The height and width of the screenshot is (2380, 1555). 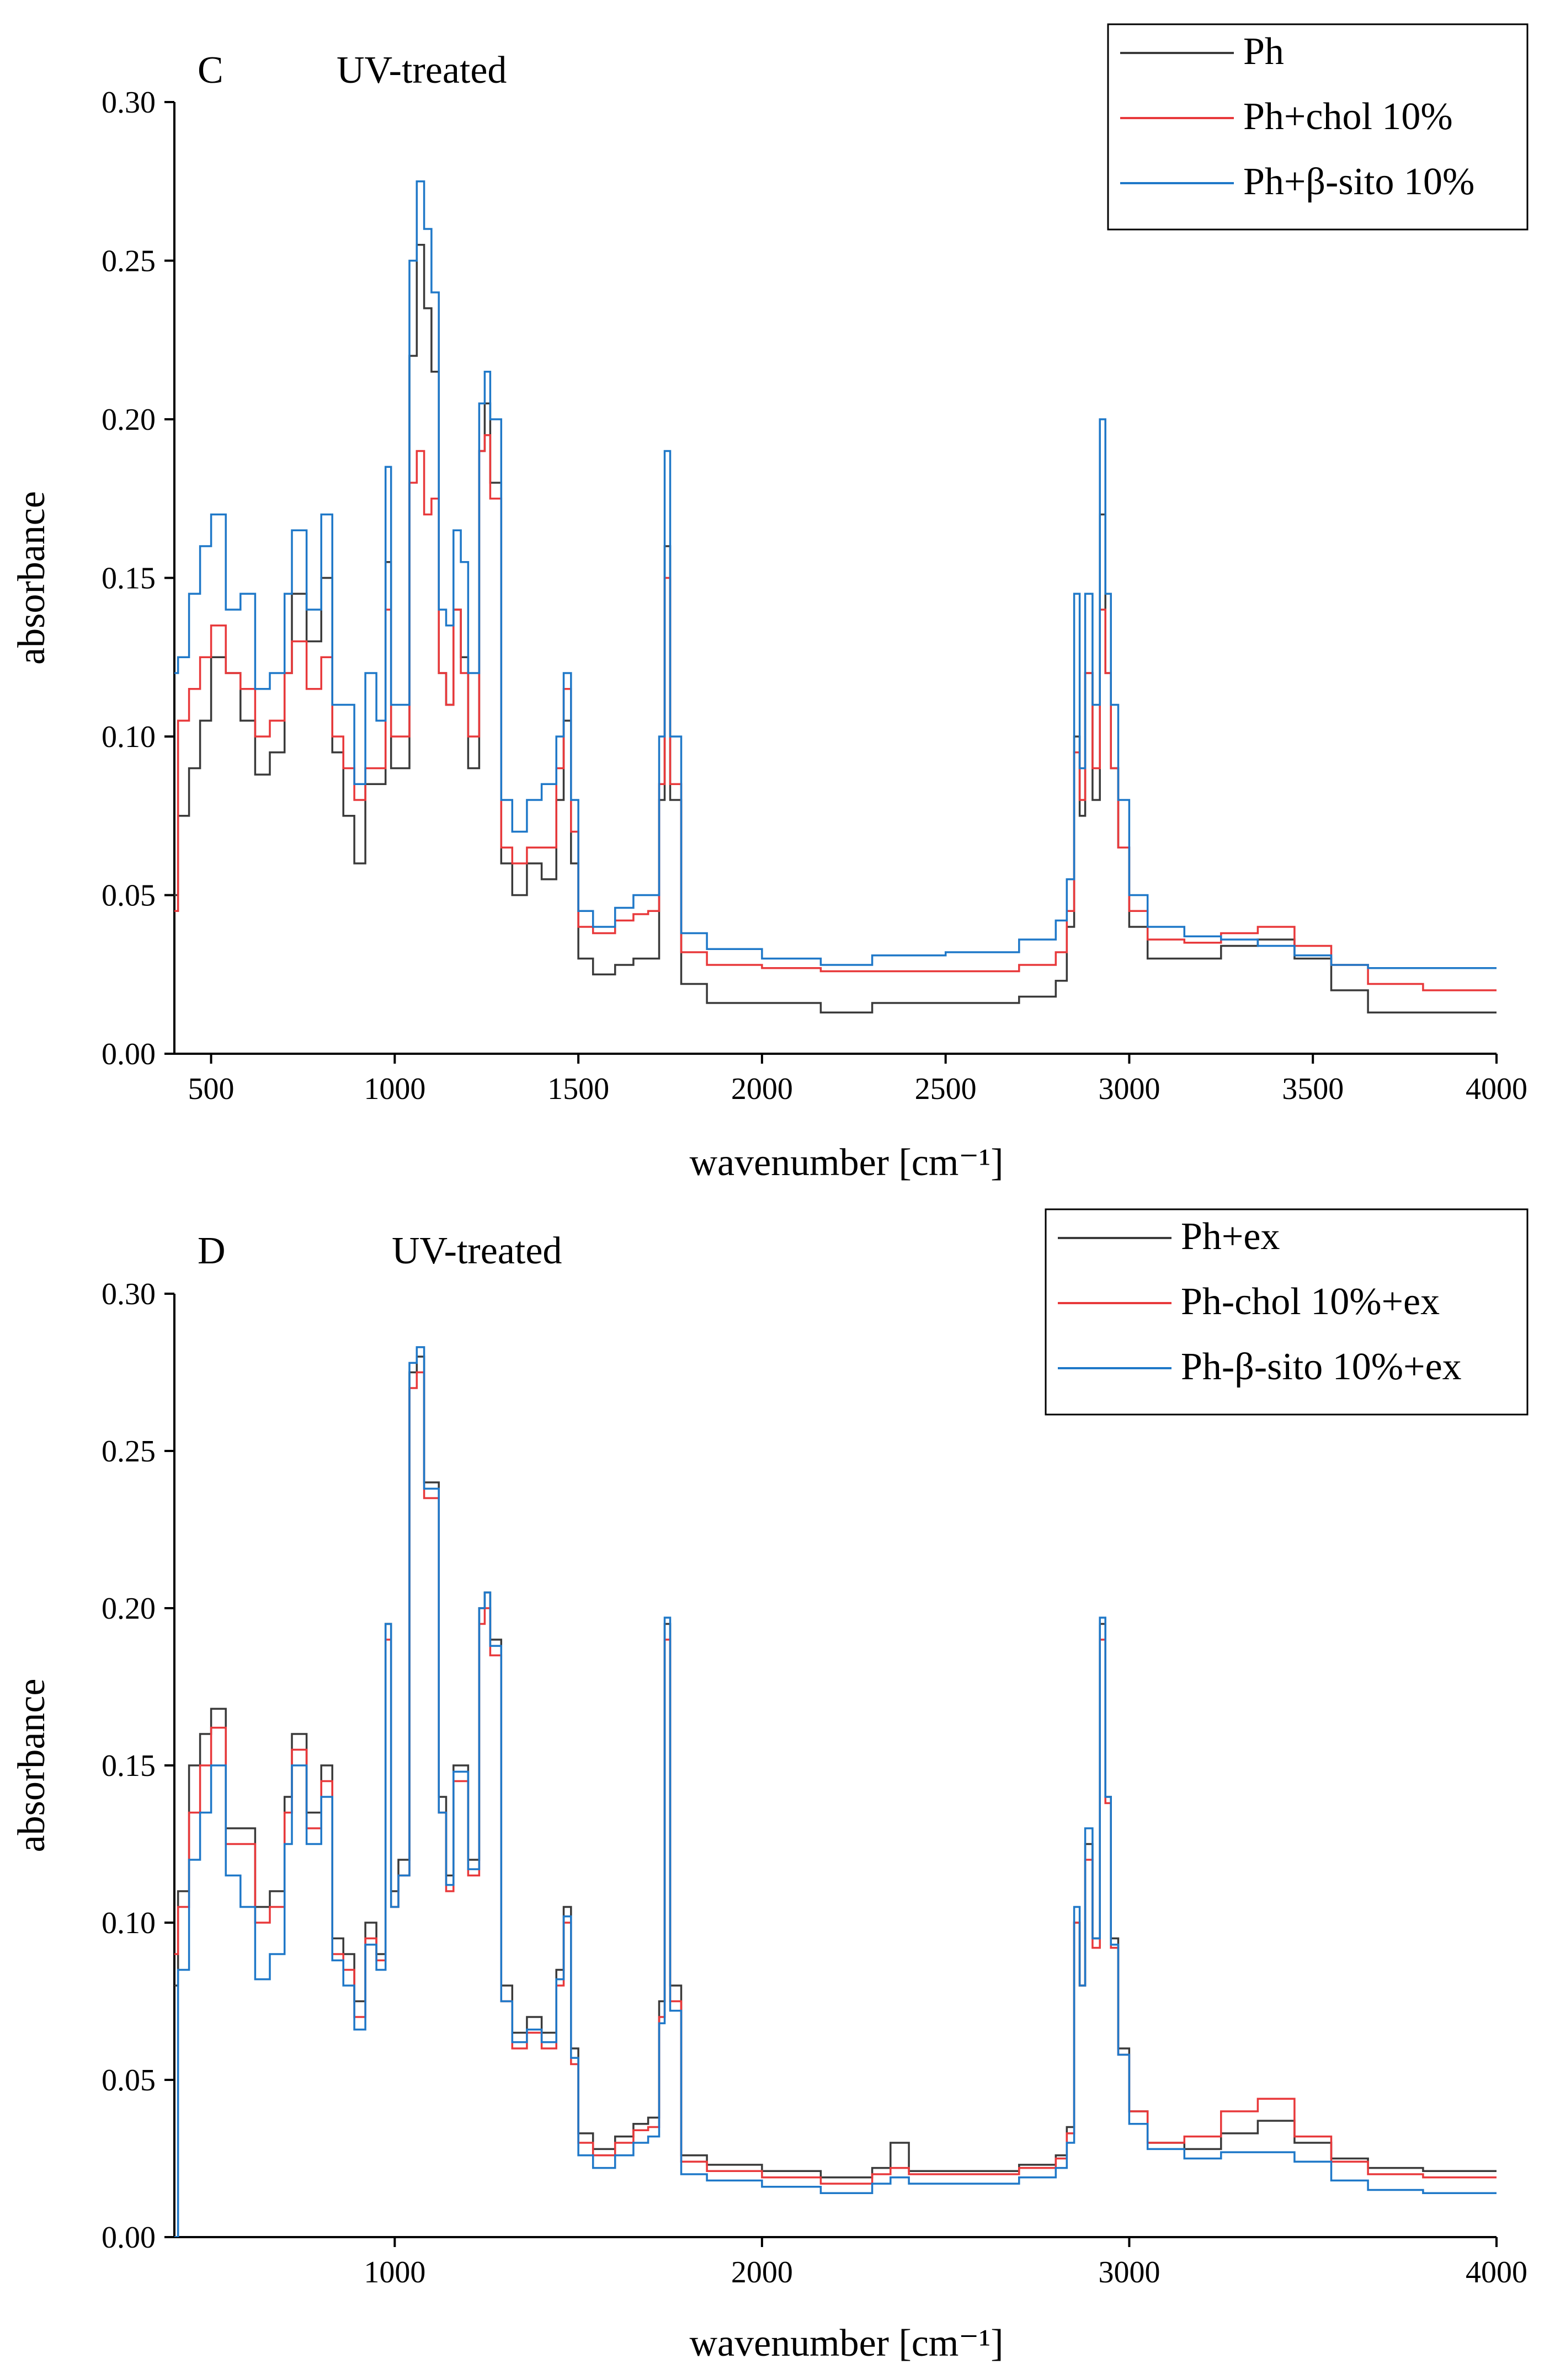 I want to click on legend-label: Ph+β-sito 10%, so click(x=1358, y=182).